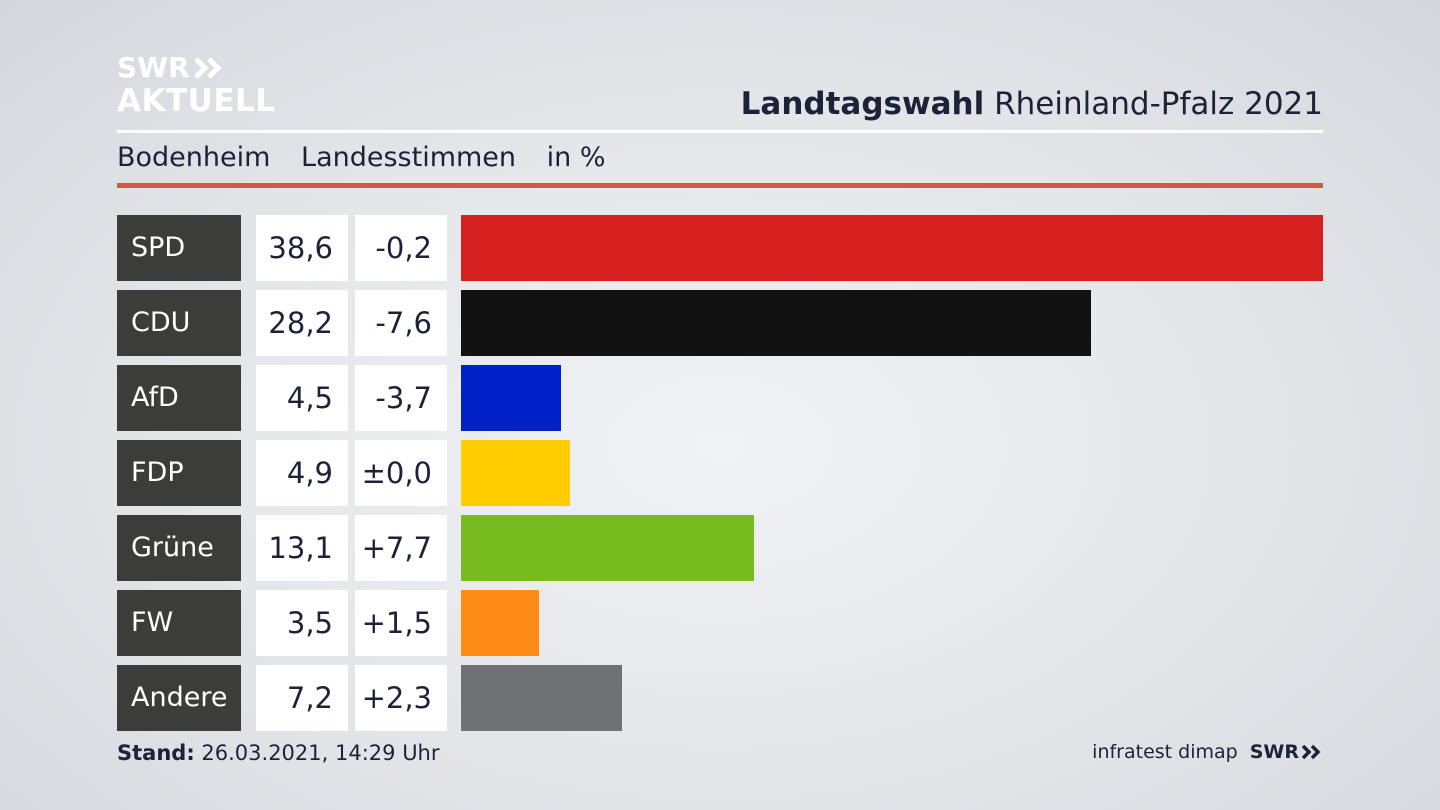 The height and width of the screenshot is (810, 1440). Describe the element at coordinates (302, 548) in the screenshot. I see `value-label: 13,1` at that location.